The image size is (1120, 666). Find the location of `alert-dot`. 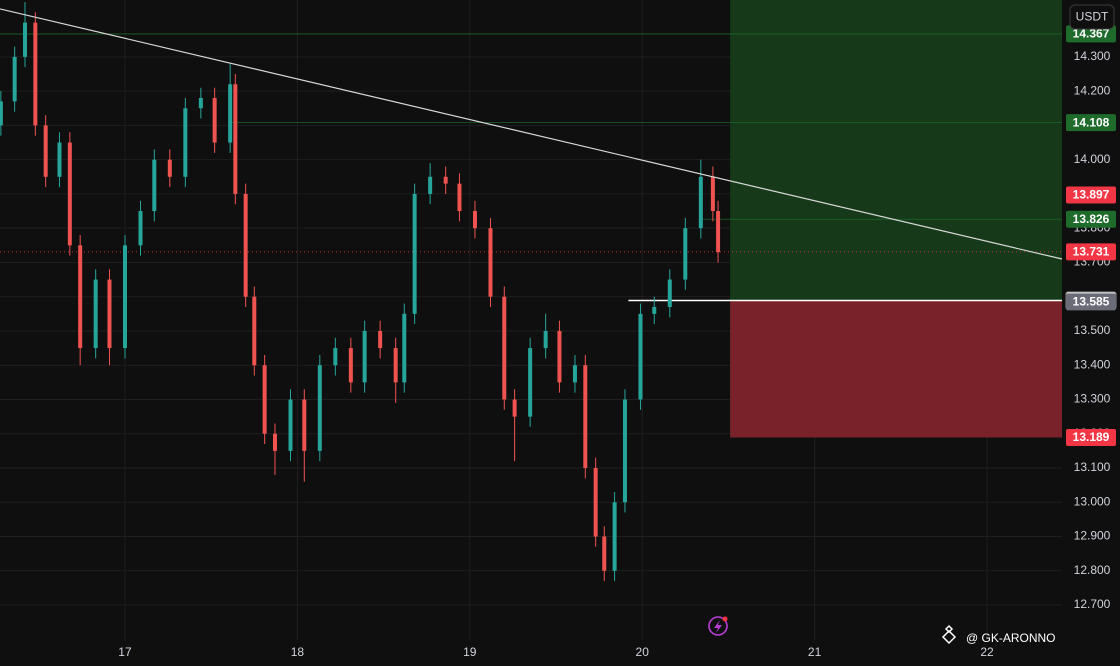

alert-dot is located at coordinates (725, 619).